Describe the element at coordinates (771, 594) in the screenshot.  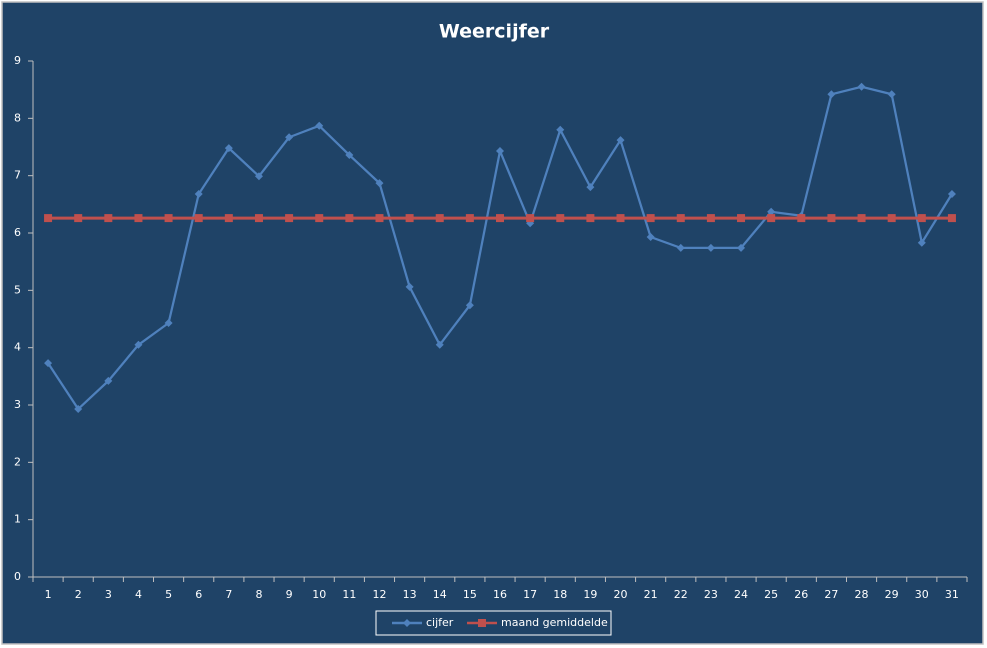
I see `x-tick-label: 25` at that location.